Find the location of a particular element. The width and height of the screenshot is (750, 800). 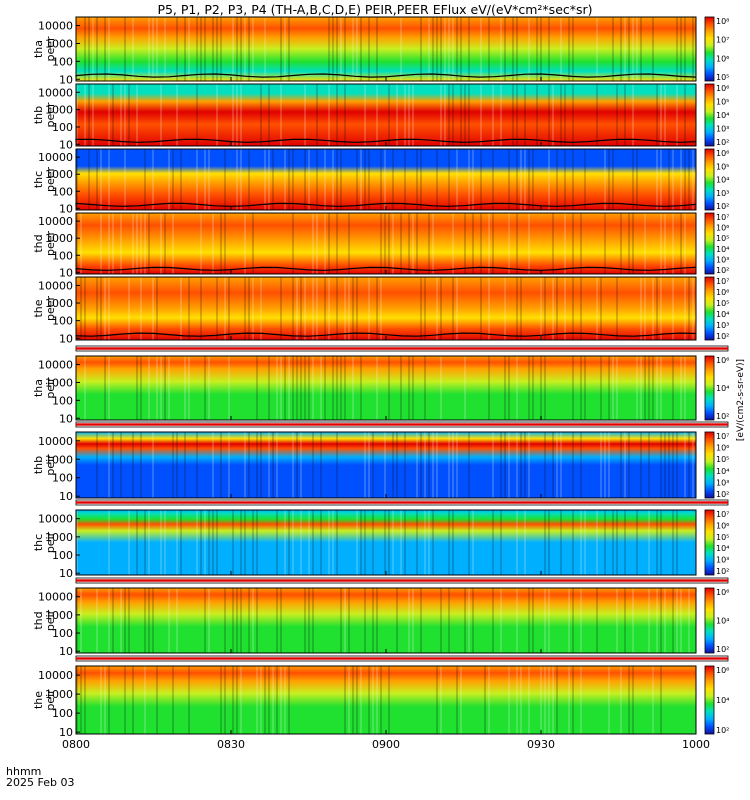

colorbar-tha-peir is located at coordinates (709, 388).